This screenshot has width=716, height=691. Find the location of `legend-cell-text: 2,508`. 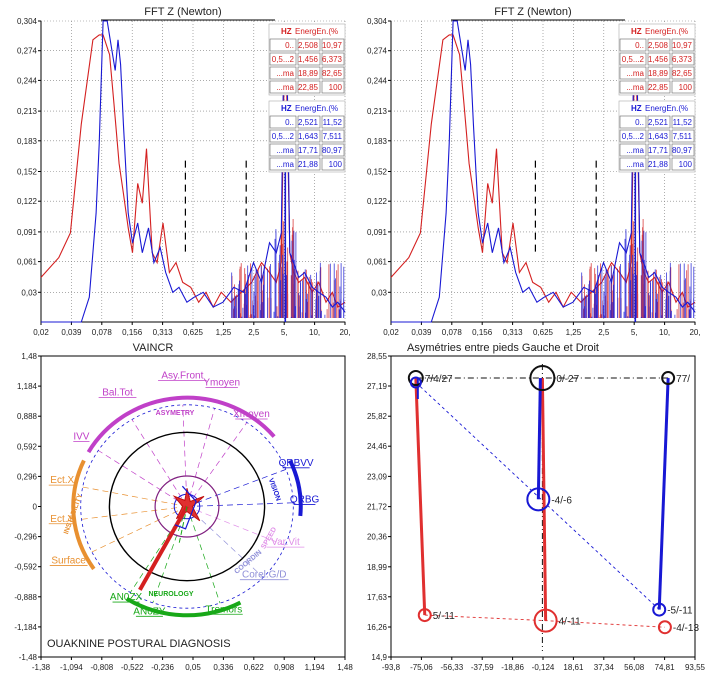

legend-cell-text: 2,508 is located at coordinates (308, 45).